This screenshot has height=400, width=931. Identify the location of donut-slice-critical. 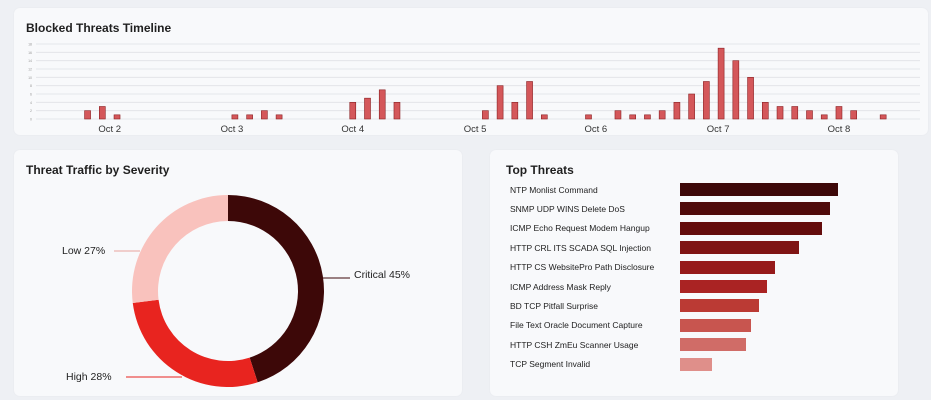
(276, 289).